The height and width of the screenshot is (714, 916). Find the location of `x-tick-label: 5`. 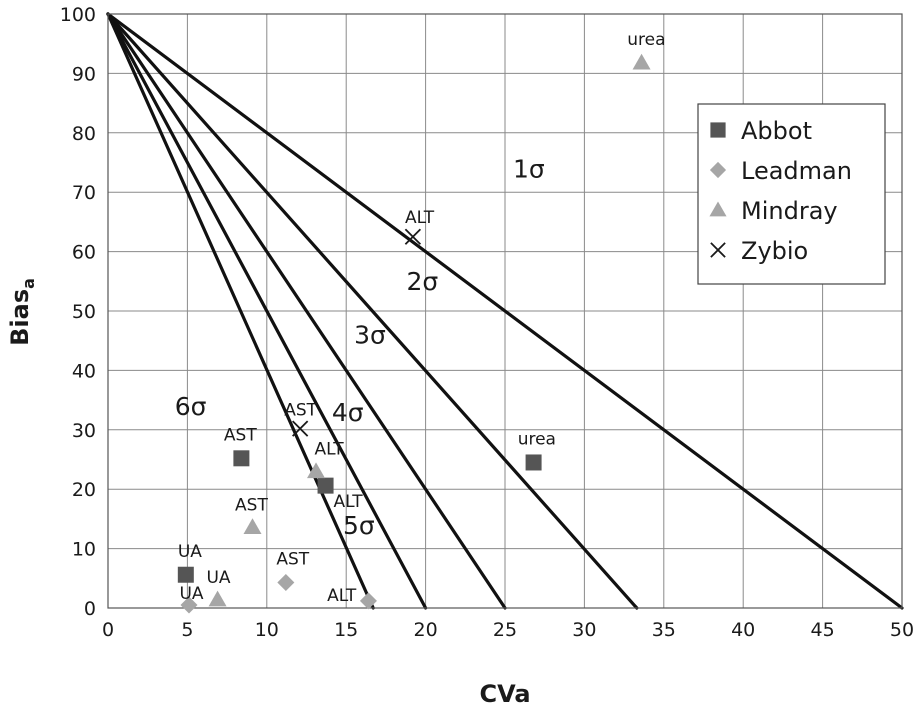

x-tick-label: 5 is located at coordinates (187, 630).